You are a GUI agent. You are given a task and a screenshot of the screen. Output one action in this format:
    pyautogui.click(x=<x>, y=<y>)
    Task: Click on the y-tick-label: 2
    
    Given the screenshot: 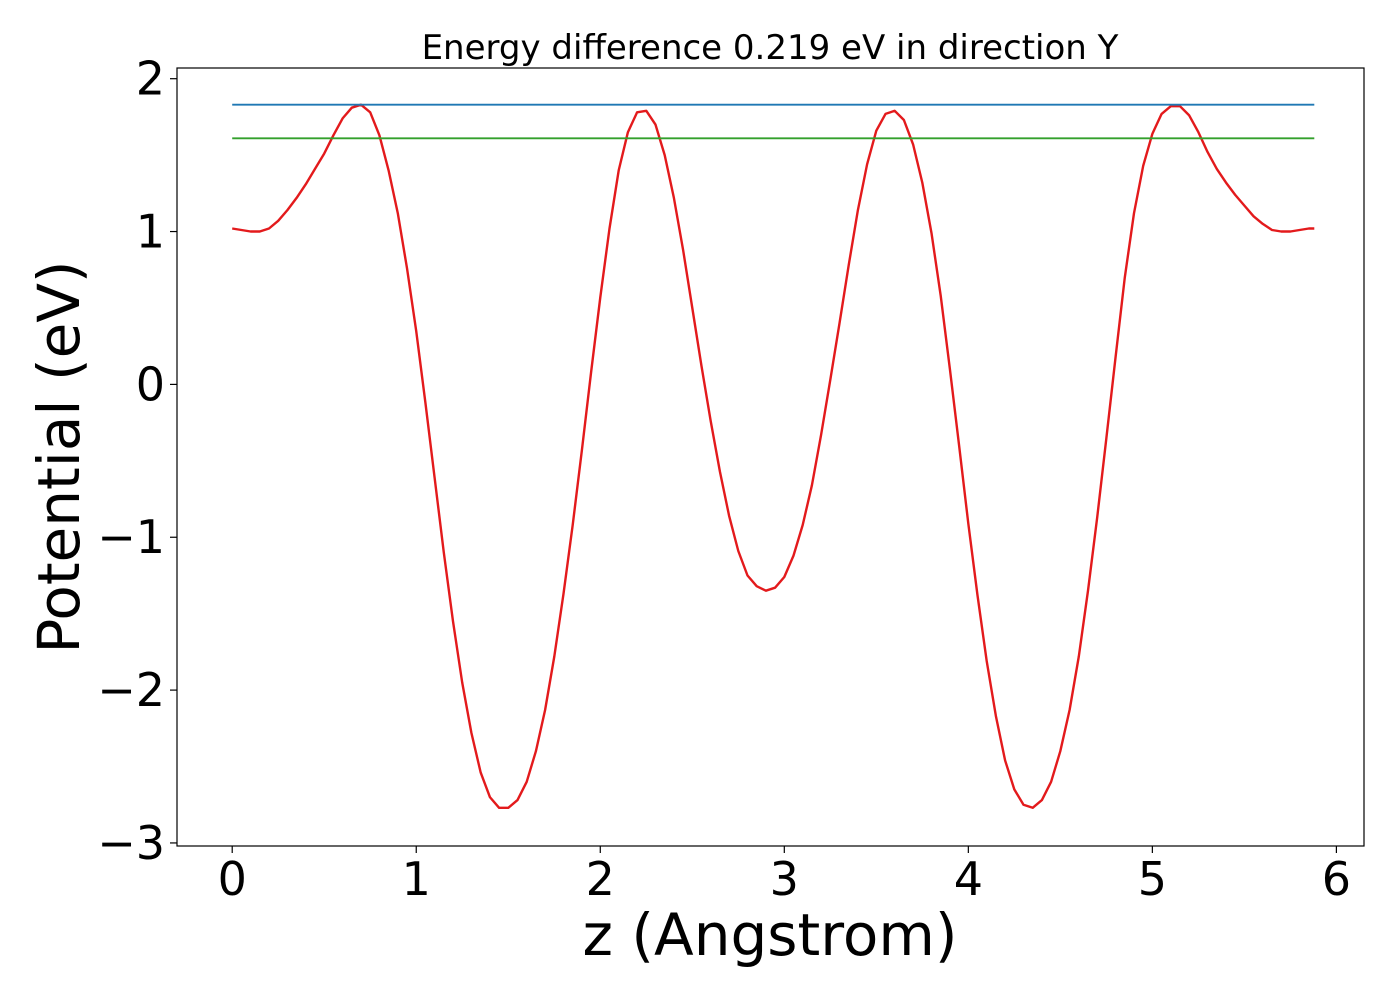 What is the action you would take?
    pyautogui.click(x=150, y=79)
    